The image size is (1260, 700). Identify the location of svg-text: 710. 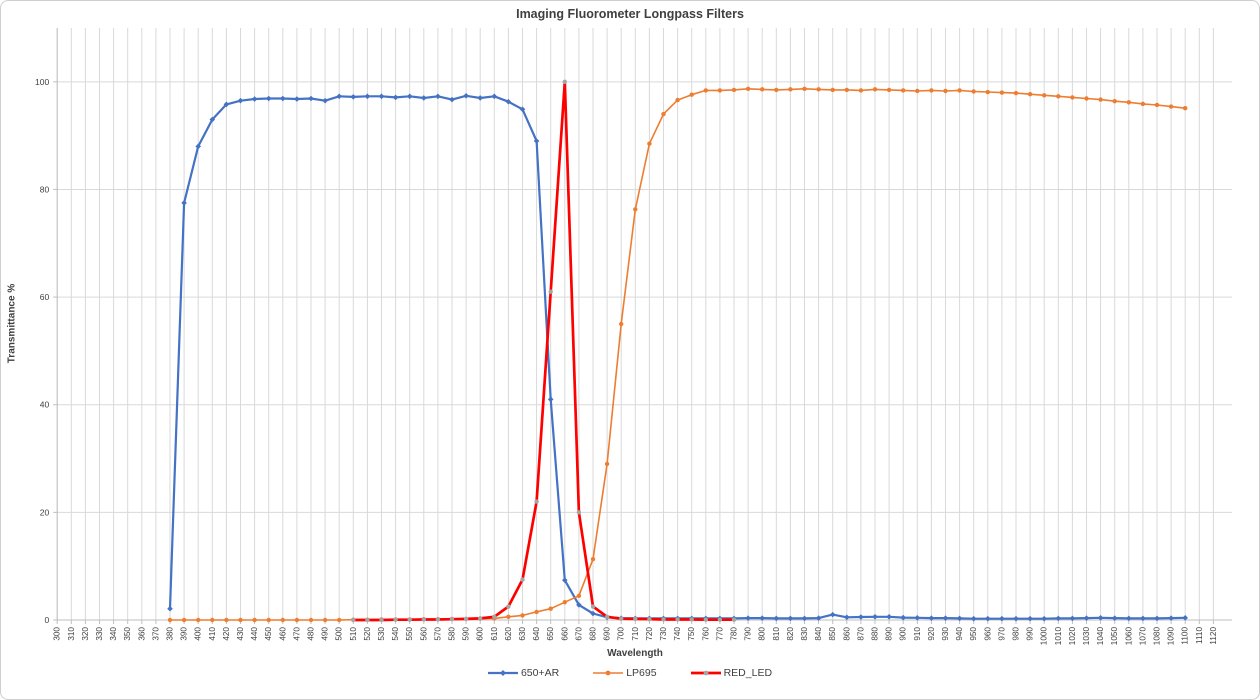
(635, 634).